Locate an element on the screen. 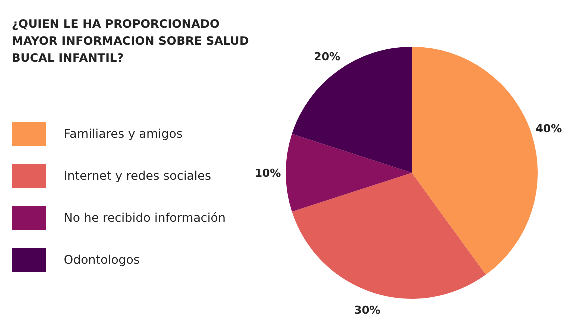  data-label: 20% is located at coordinates (327, 57).